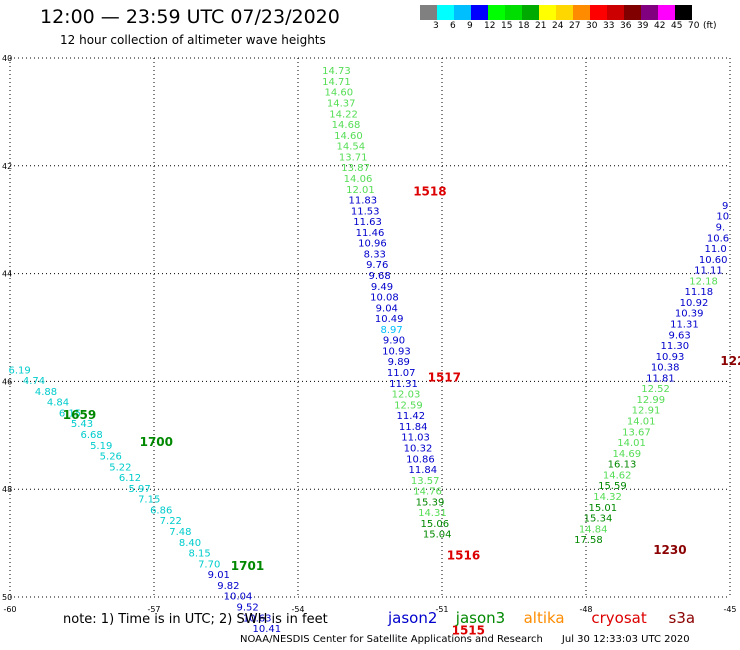  Describe the element at coordinates (617, 475) in the screenshot. I see `wave-height-value: 14.62` at that location.